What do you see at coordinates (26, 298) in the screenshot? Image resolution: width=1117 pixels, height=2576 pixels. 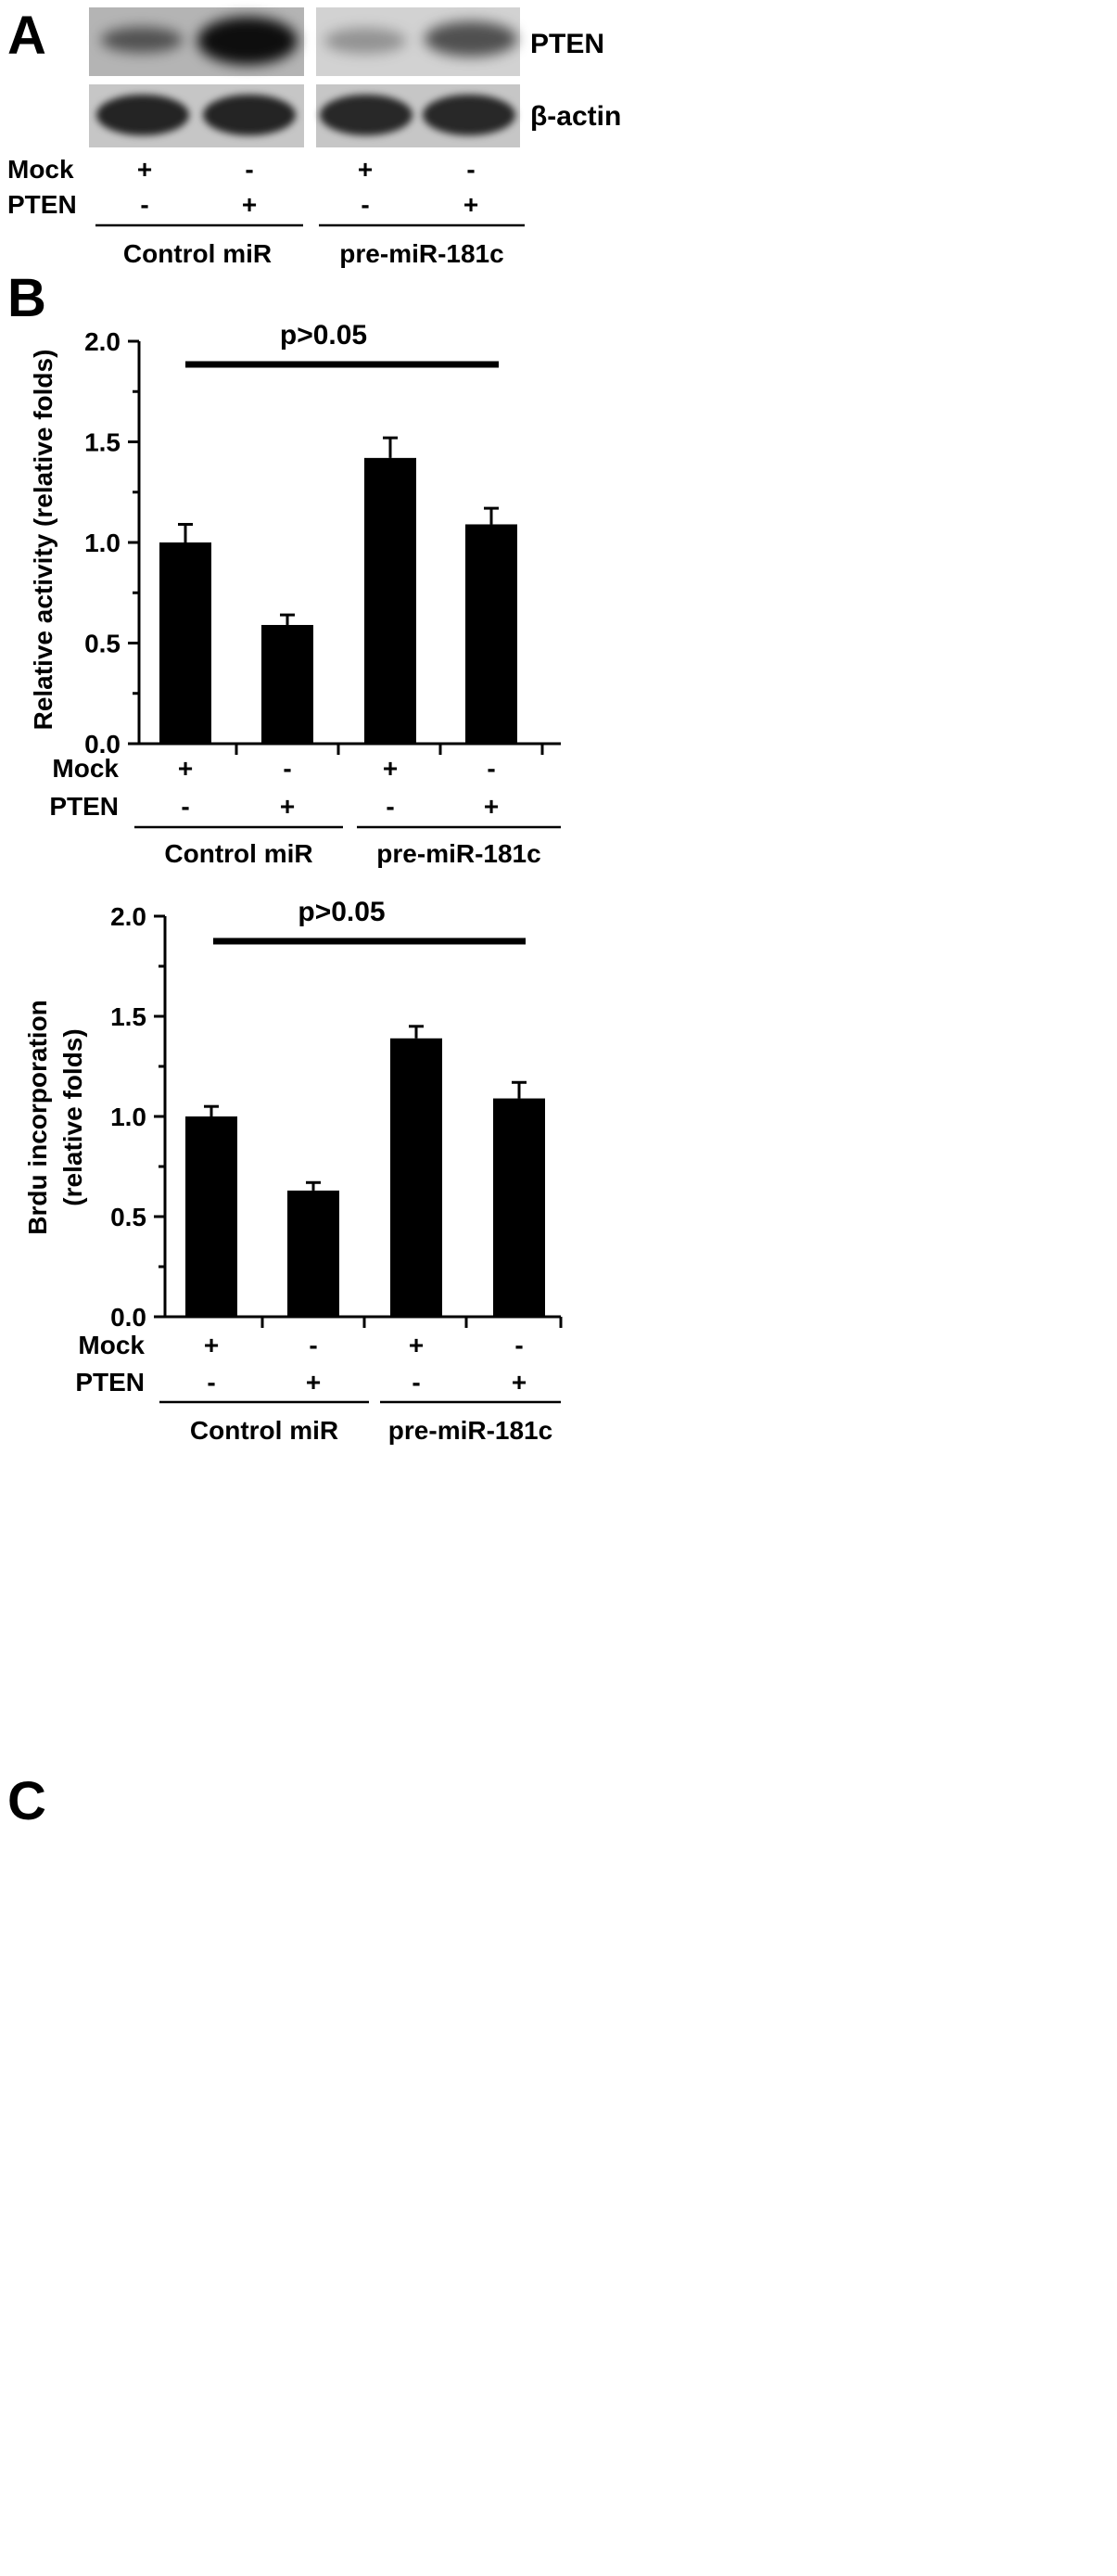 I see `panel-b-letter: B` at bounding box center [26, 298].